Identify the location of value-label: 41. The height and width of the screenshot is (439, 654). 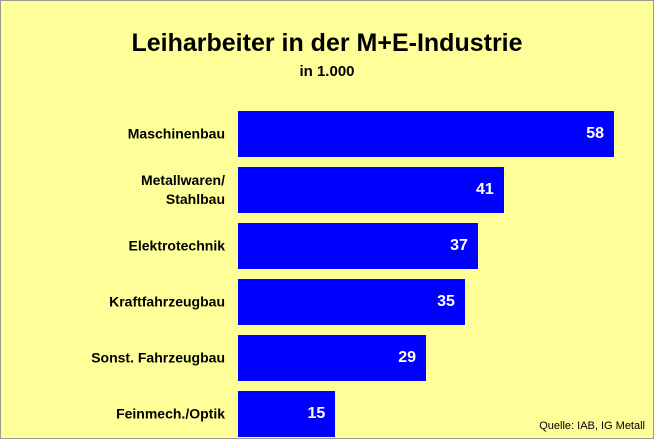
(484, 189).